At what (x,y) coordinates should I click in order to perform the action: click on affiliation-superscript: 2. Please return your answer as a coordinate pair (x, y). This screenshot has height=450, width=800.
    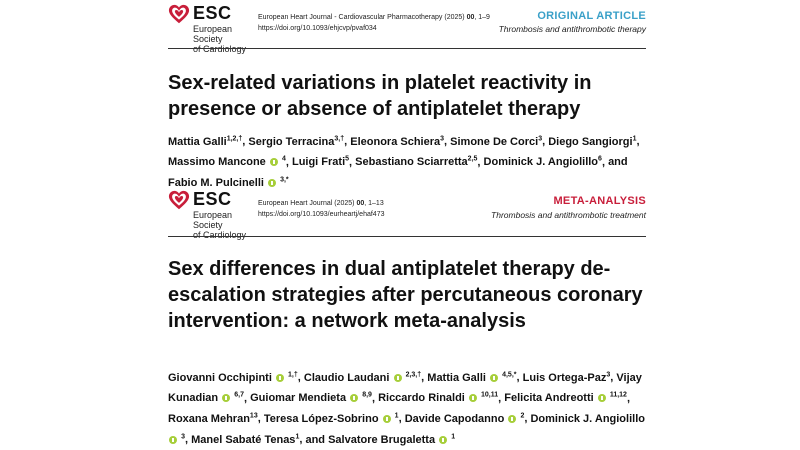
    Looking at the image, I should click on (522, 416).